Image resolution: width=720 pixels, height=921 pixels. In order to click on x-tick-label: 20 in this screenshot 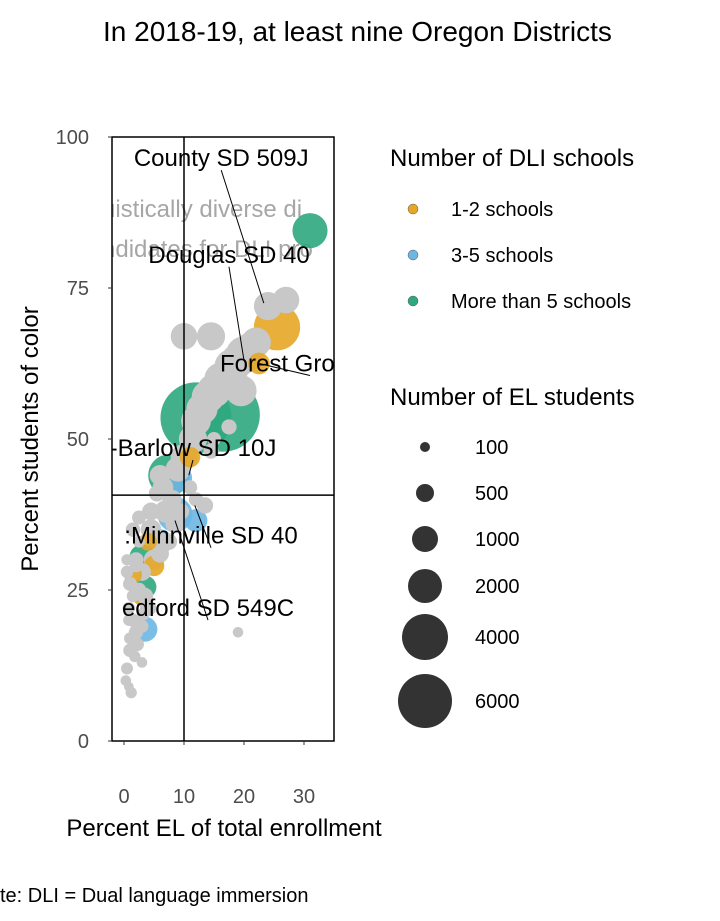, I will do `click(244, 797)`.